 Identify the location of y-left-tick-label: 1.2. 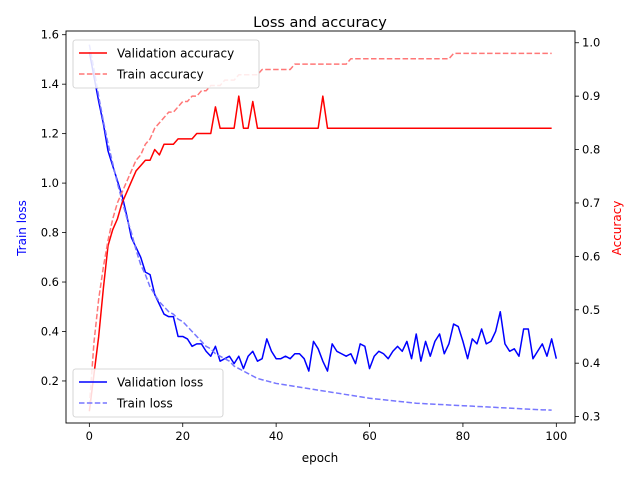
(50, 134).